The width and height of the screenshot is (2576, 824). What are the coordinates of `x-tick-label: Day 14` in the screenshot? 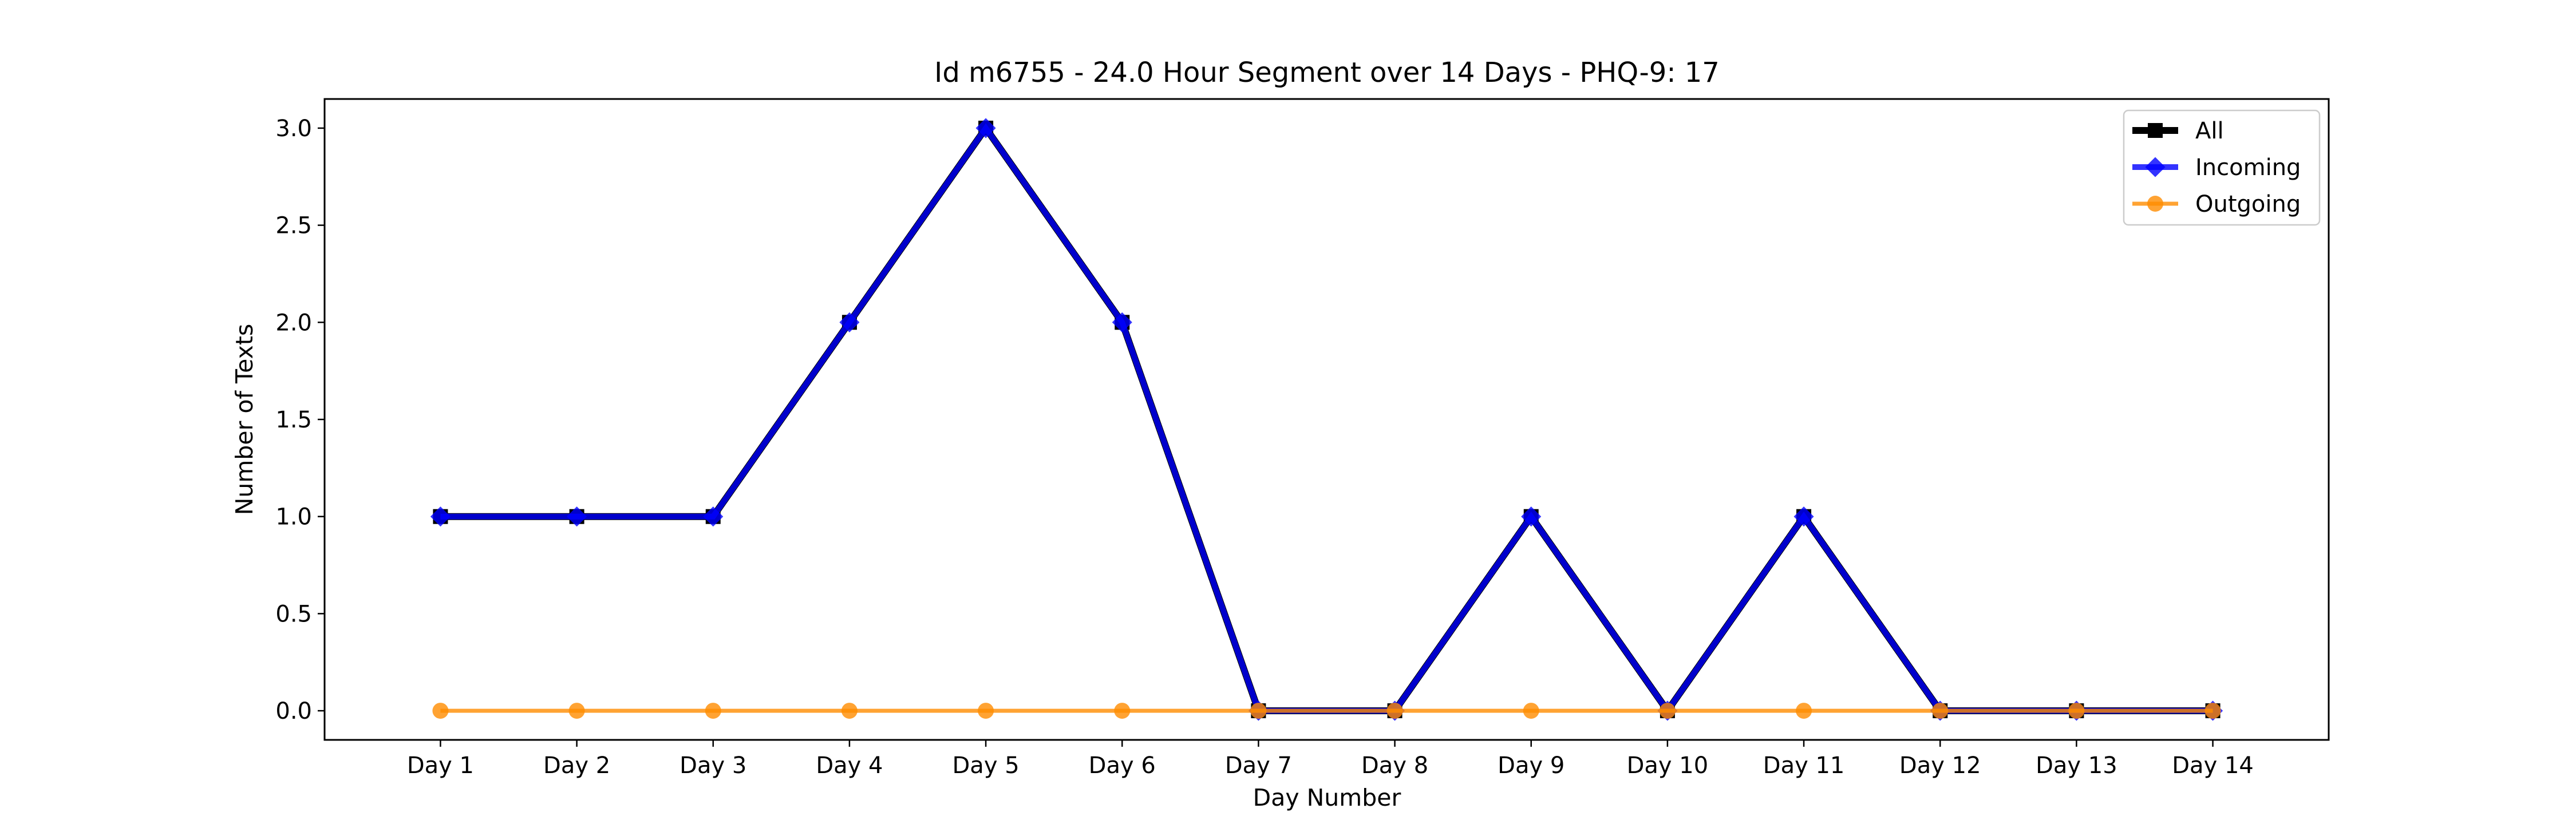 It's located at (2213, 765).